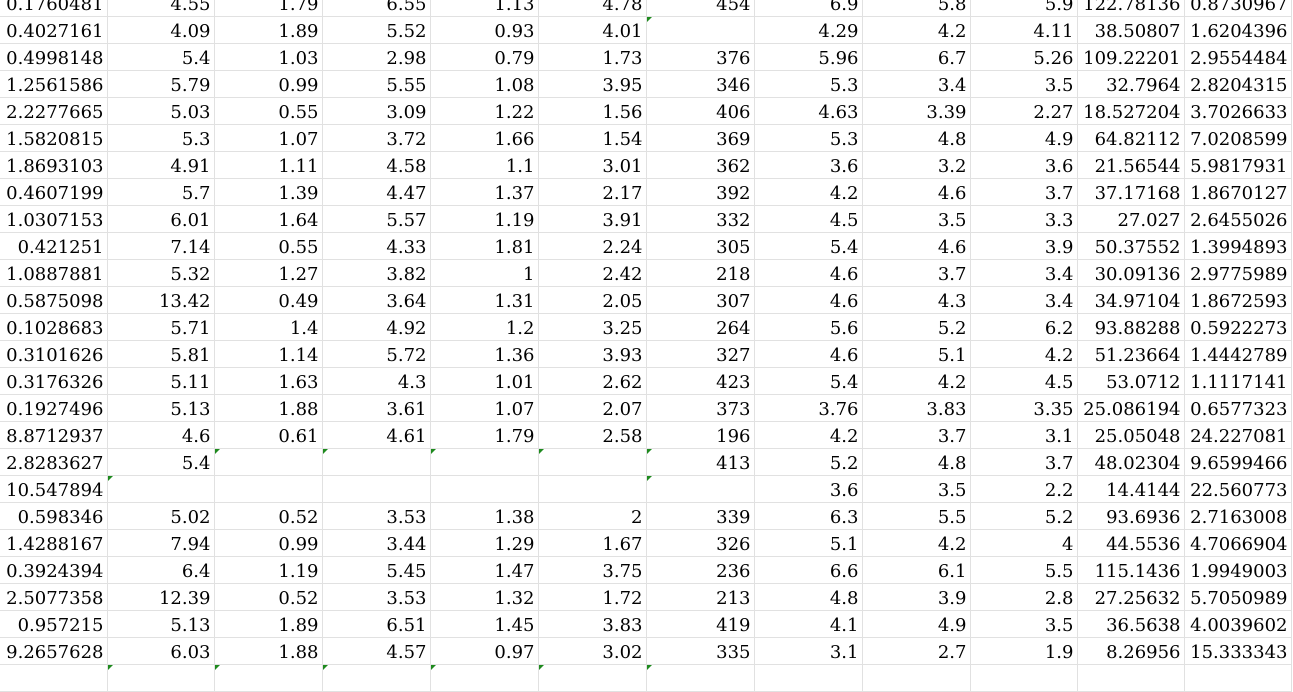 The height and width of the screenshot is (692, 1293). Describe the element at coordinates (160, 110) in the screenshot. I see `table-cell: 5.03` at that location.